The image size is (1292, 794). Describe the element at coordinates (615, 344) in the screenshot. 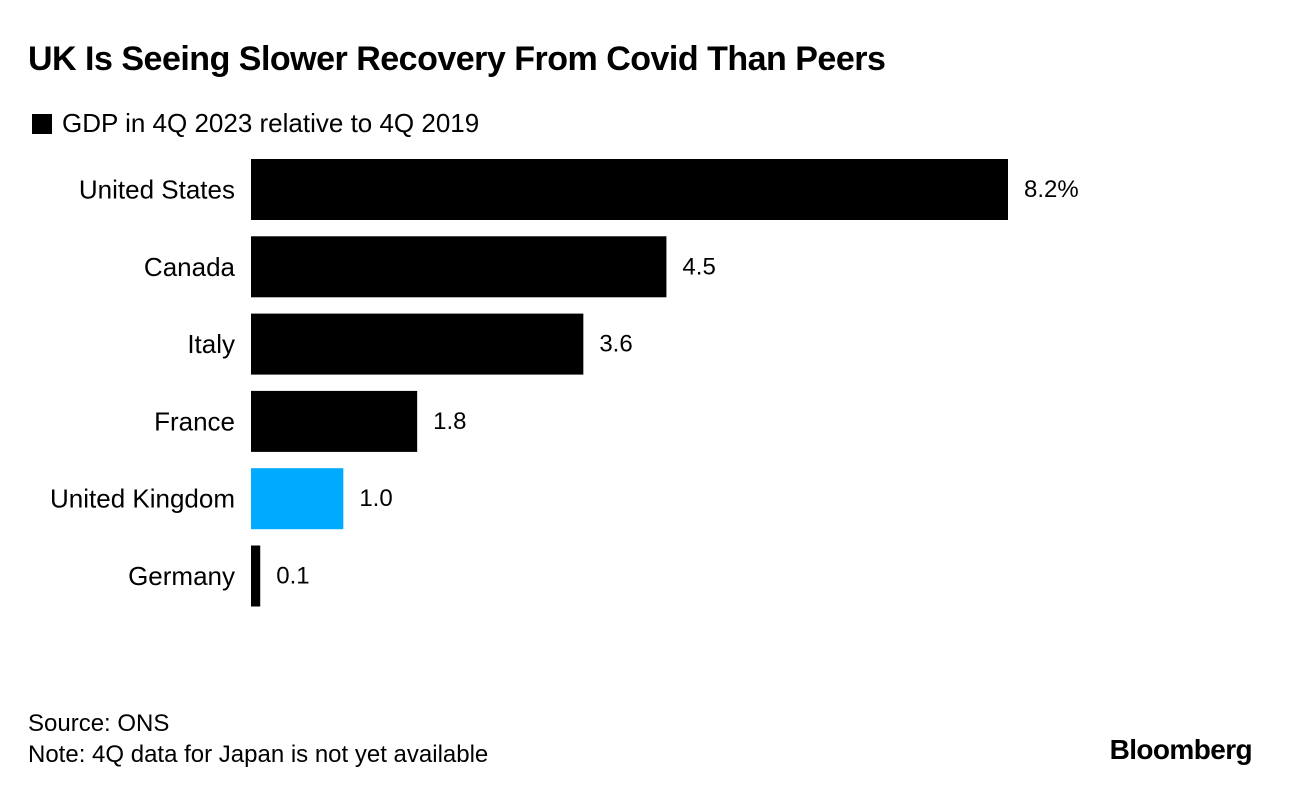

I see `value-label: 3.6` at that location.